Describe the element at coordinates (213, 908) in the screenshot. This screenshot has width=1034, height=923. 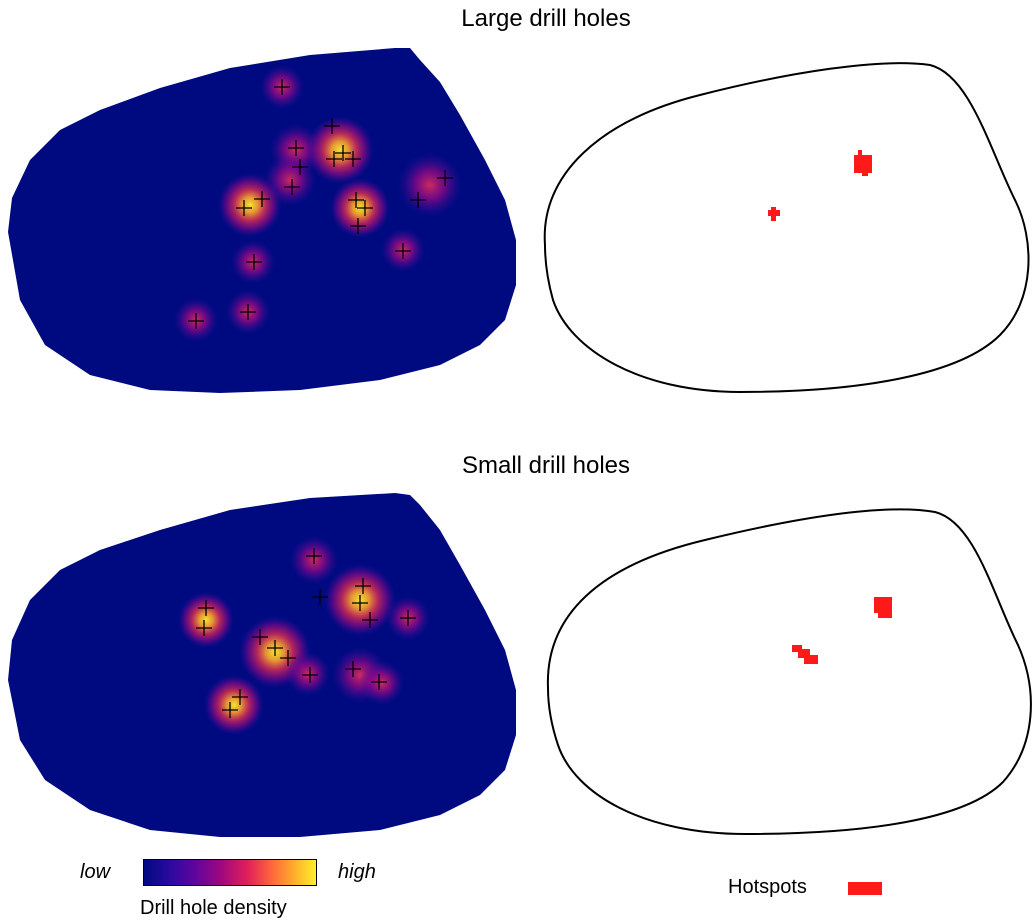
I see `colorbar-title: Drill hole density` at that location.